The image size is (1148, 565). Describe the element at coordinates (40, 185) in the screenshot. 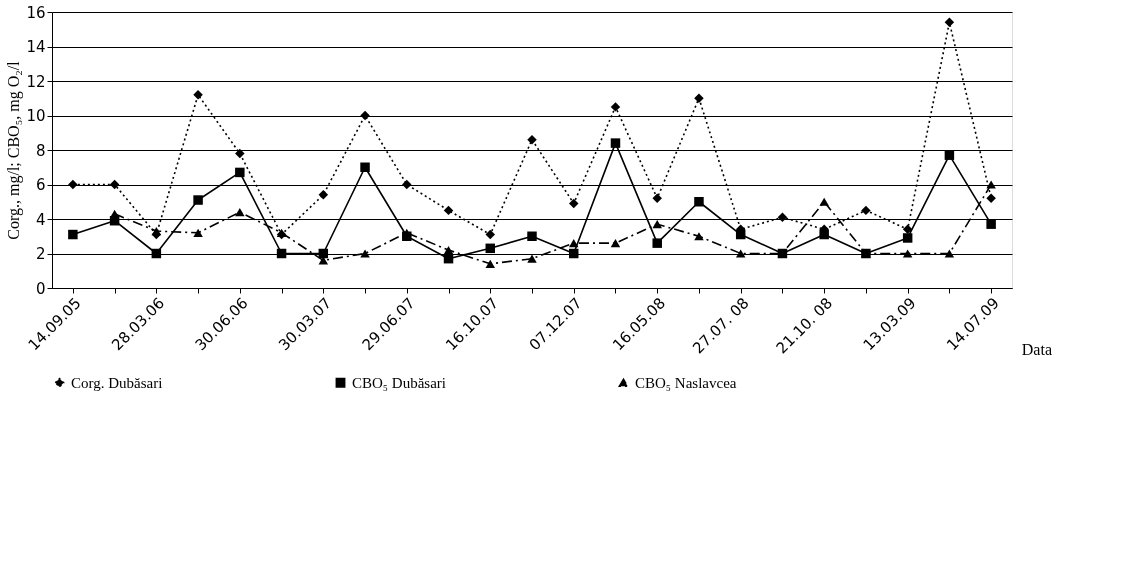

I see `y-tick-label: 6` at that location.